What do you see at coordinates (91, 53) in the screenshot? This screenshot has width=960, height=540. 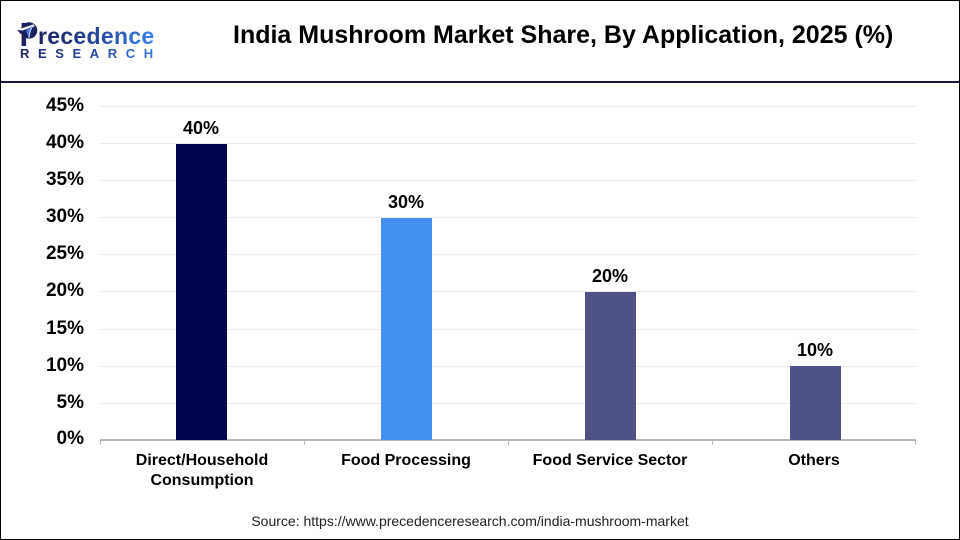 I see `svg-text: RESEARCH` at bounding box center [91, 53].